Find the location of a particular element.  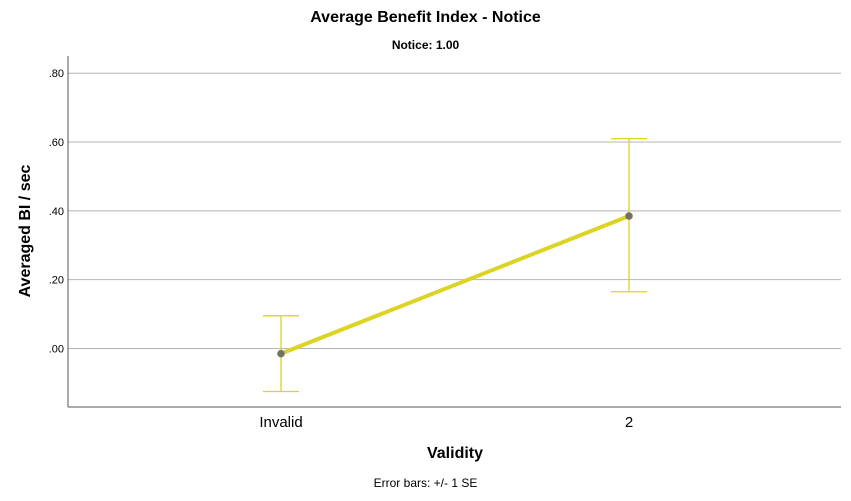

series-line-group is located at coordinates (455, 285).